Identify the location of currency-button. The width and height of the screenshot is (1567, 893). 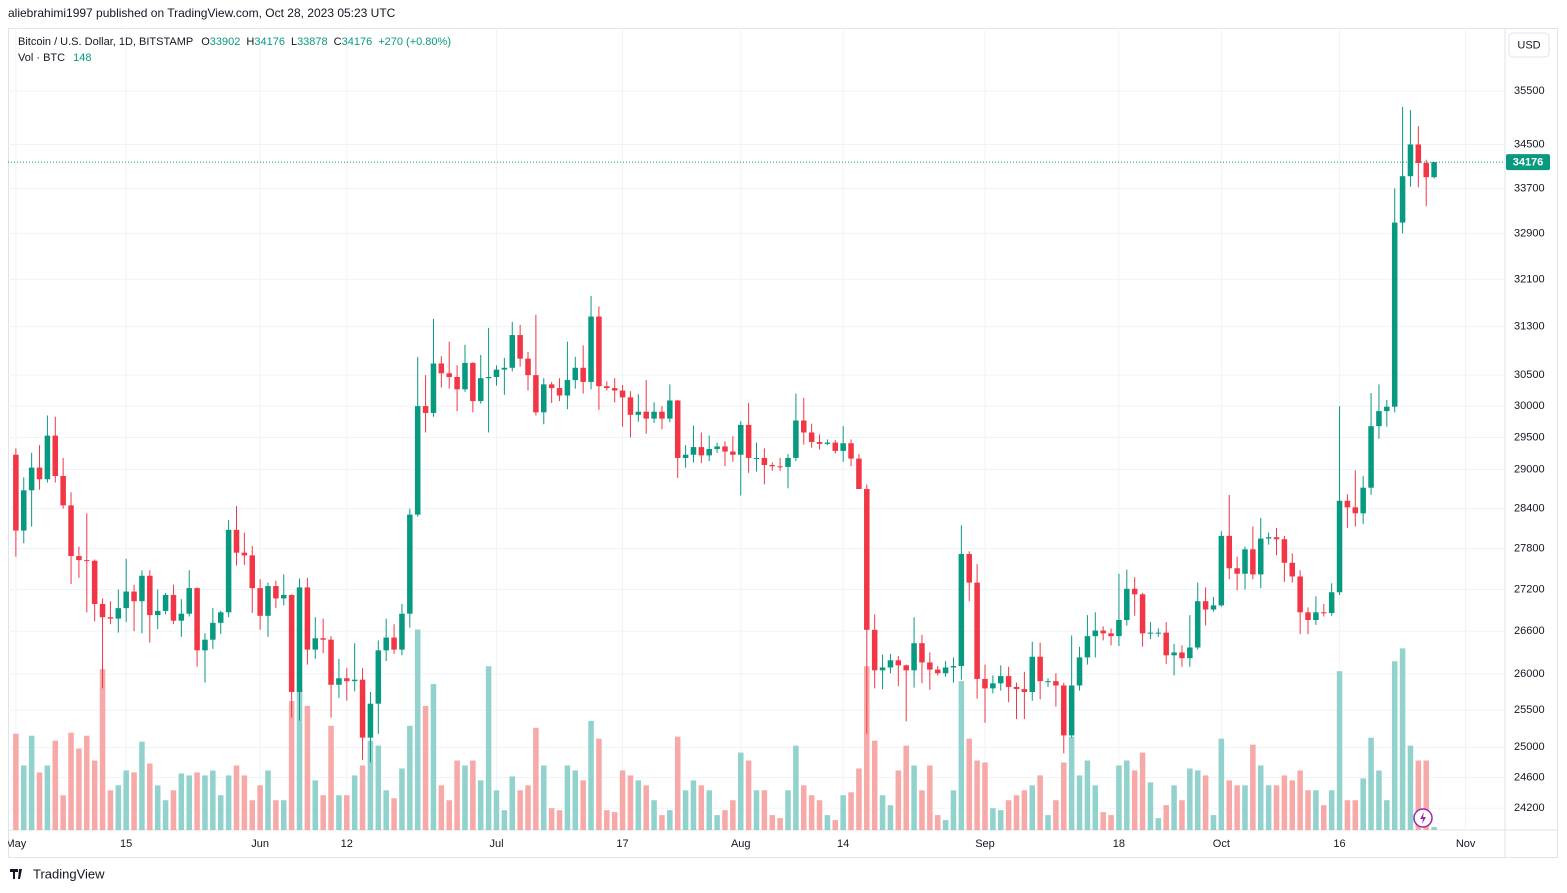
(1529, 45).